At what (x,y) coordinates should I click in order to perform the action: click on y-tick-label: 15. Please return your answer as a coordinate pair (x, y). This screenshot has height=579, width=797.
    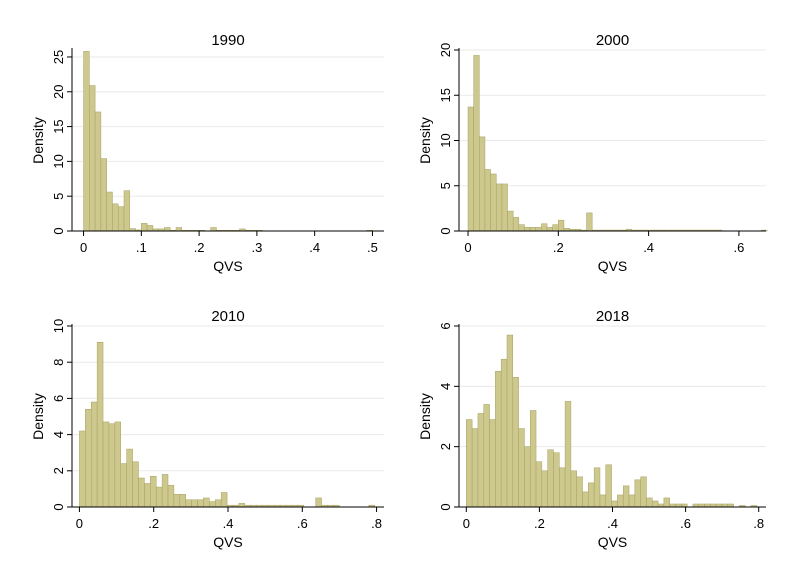
    Looking at the image, I should click on (445, 95).